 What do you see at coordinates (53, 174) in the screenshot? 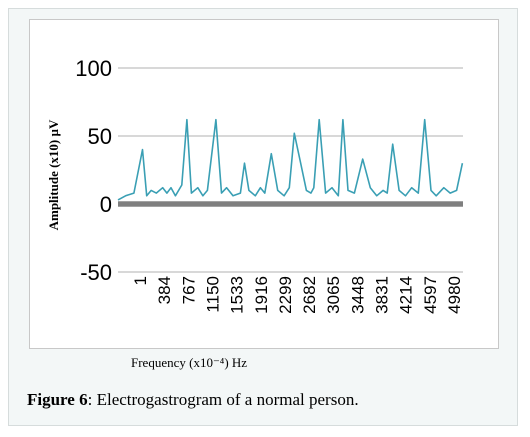
I see `y-axis-label: Amplitude (x10) µV` at bounding box center [53, 174].